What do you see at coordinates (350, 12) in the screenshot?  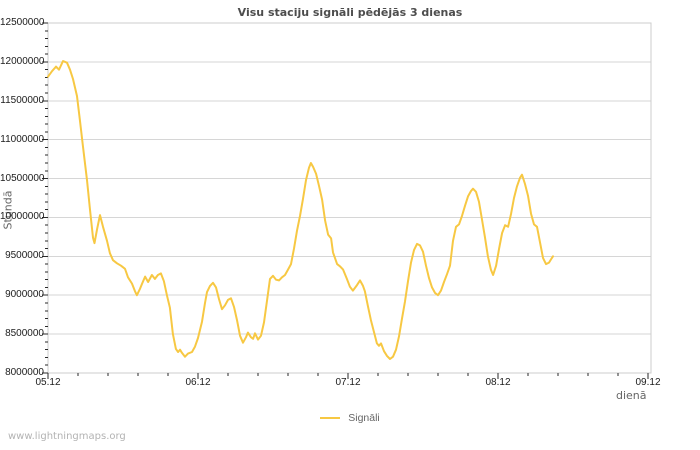 I see `chart-title: Visu staciju signāli pēdējās 3 dienas` at bounding box center [350, 12].